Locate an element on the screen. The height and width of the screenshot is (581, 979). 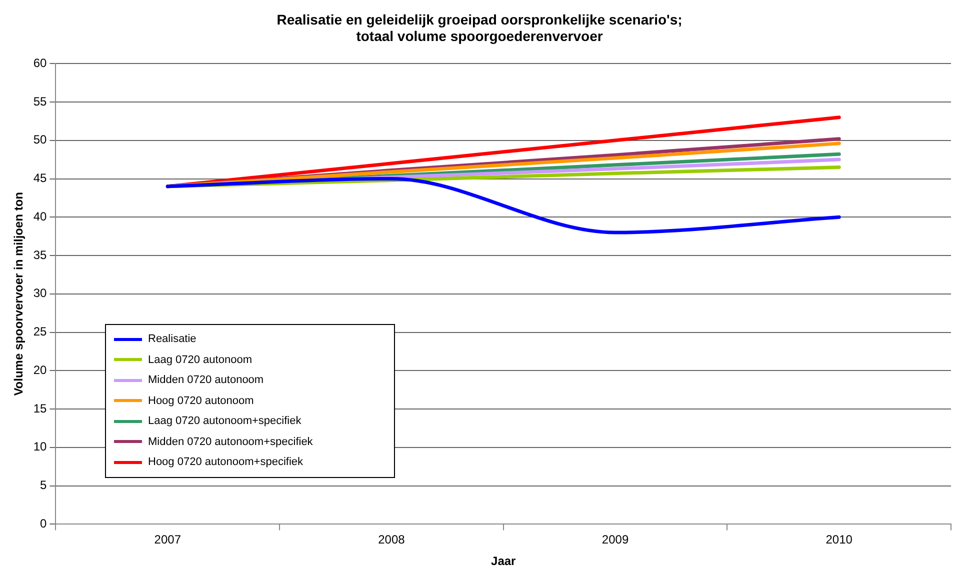
x-tick-label: 2009 is located at coordinates (615, 539).